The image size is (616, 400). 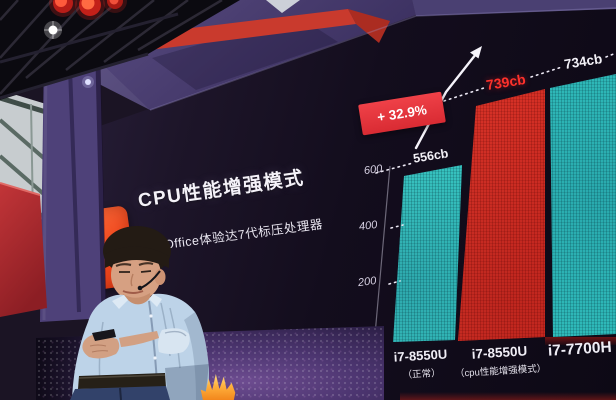 I want to click on category-label: i7-8550U （cpu性能增强模式）, so click(x=500, y=361).